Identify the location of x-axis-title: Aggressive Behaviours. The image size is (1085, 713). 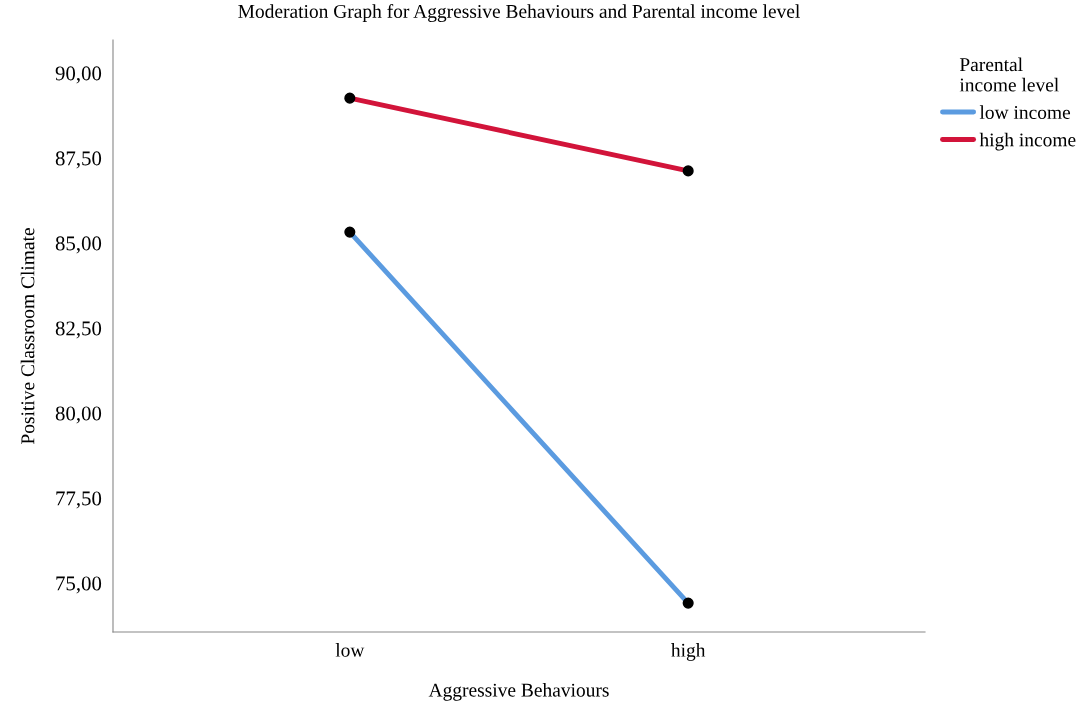
(518, 692).